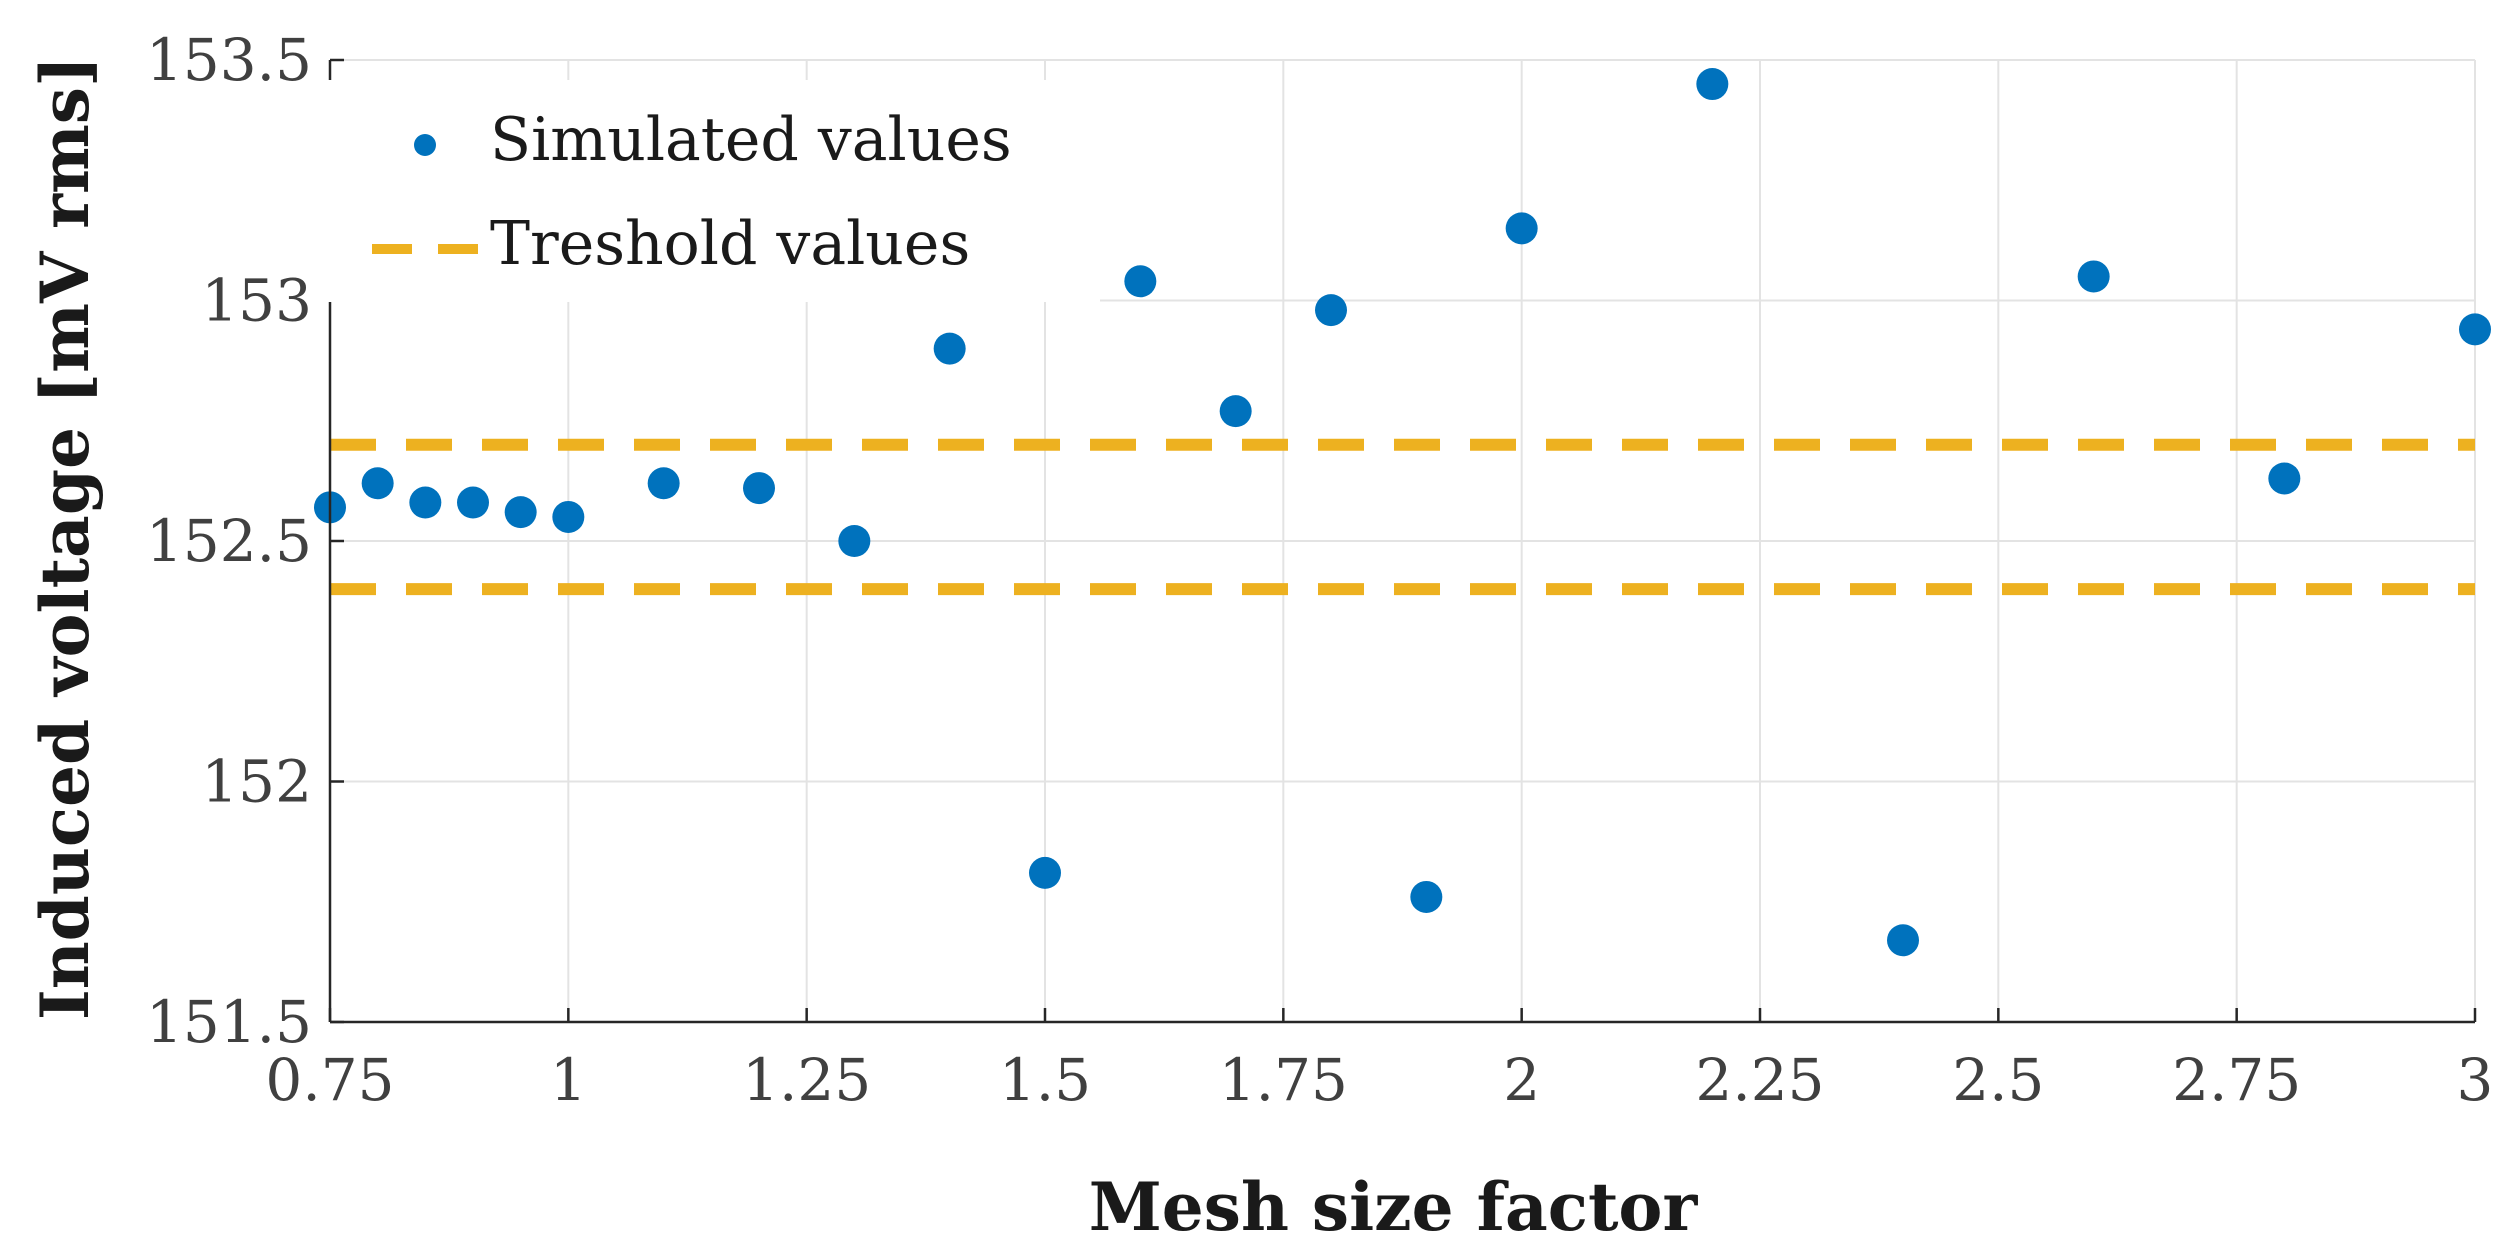 The width and height of the screenshot is (2517, 1255). I want to click on x-tick-label: 3, so click(2475, 1080).